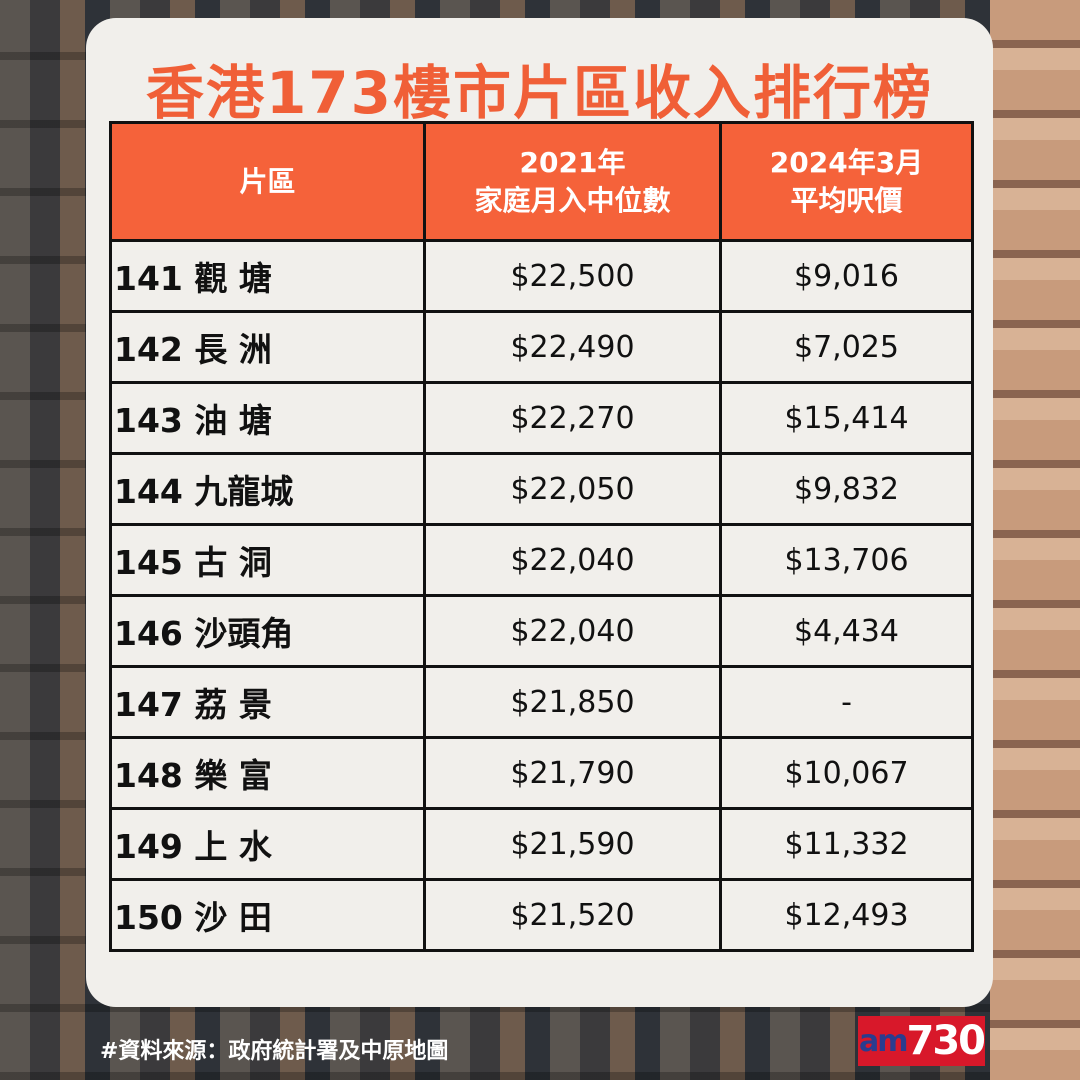 The width and height of the screenshot is (1080, 1080). Describe the element at coordinates (267, 773) in the screenshot. I see `area-cell: 148 樂 富` at that location.